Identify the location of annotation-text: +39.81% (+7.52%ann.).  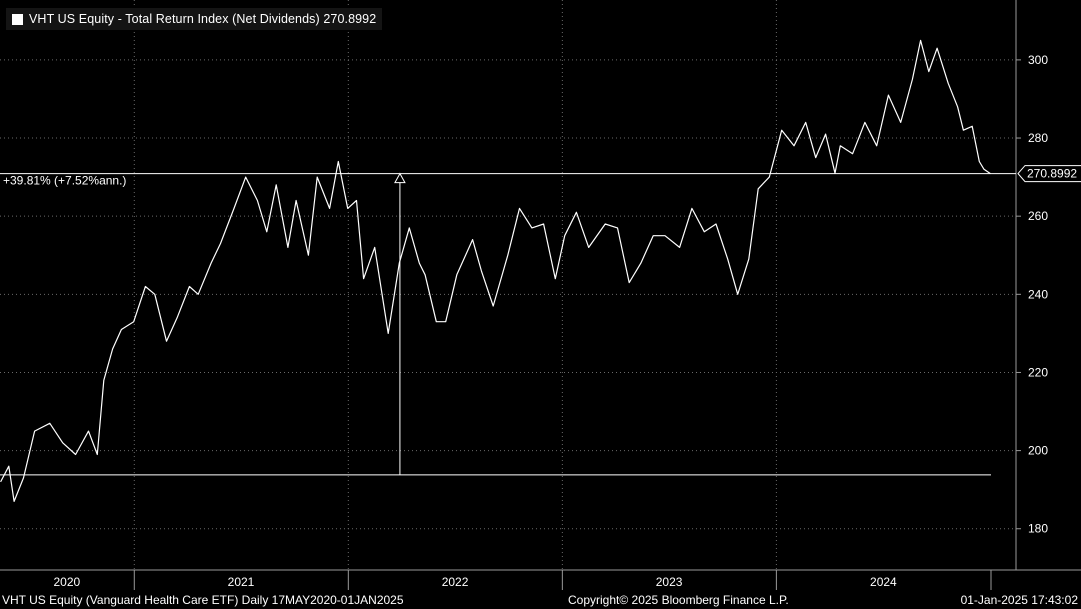
(64, 181).